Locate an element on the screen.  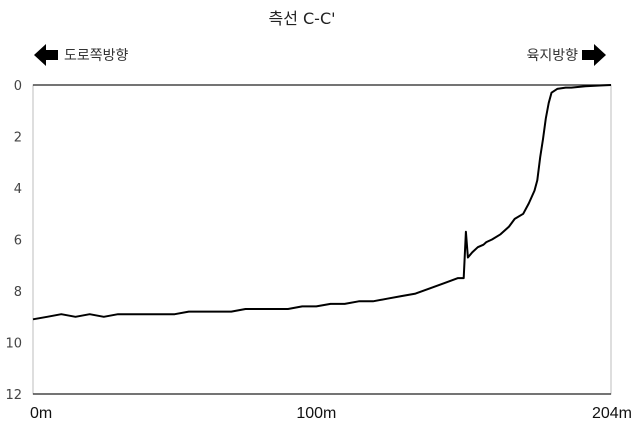
direction-left-label: 도로쪽방향 is located at coordinates (96, 56).